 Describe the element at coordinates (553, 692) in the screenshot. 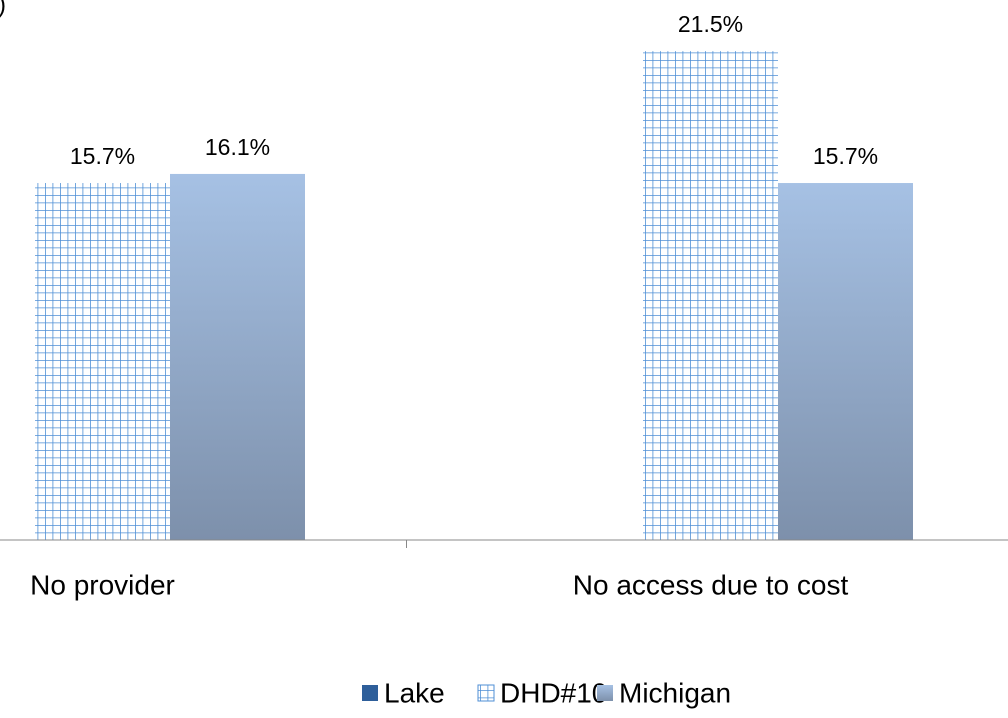

I see `legend-label: DHD#10` at that location.